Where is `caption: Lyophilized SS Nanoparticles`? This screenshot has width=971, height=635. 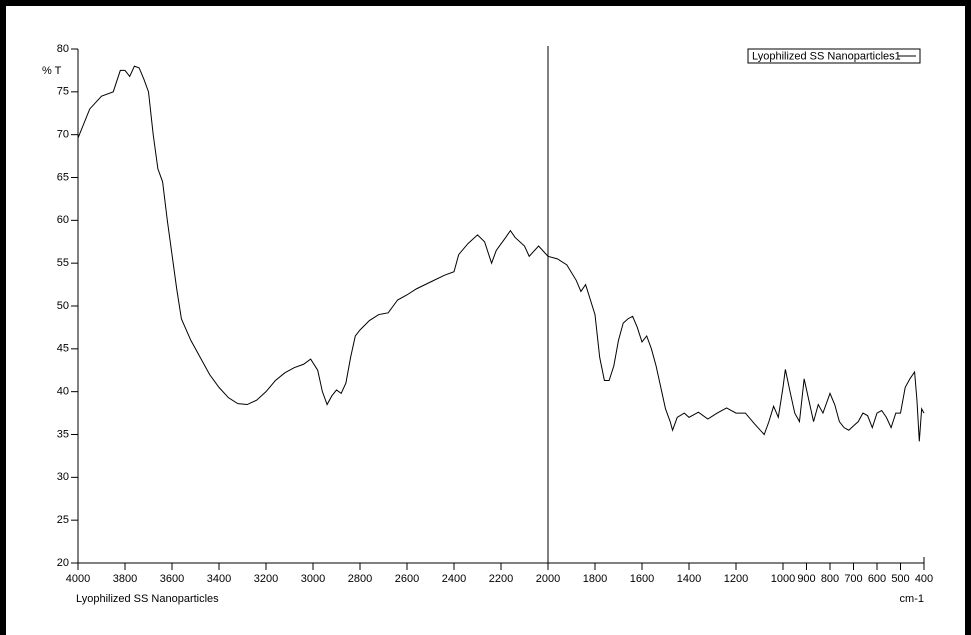 caption: Lyophilized SS Nanoparticles is located at coordinates (147, 599).